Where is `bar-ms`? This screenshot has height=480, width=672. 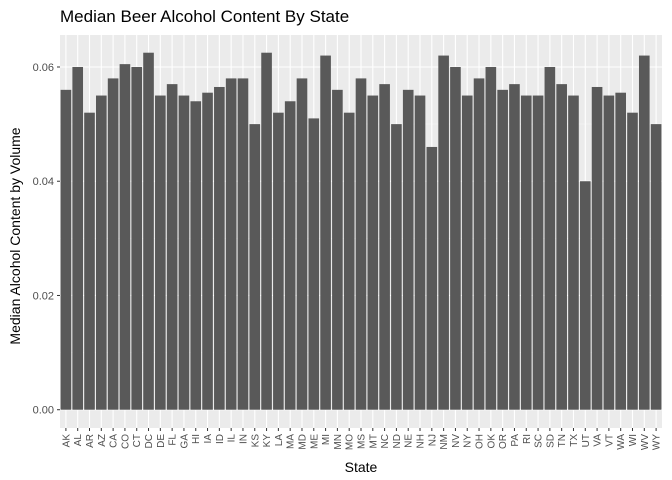 bar-ms is located at coordinates (361, 244).